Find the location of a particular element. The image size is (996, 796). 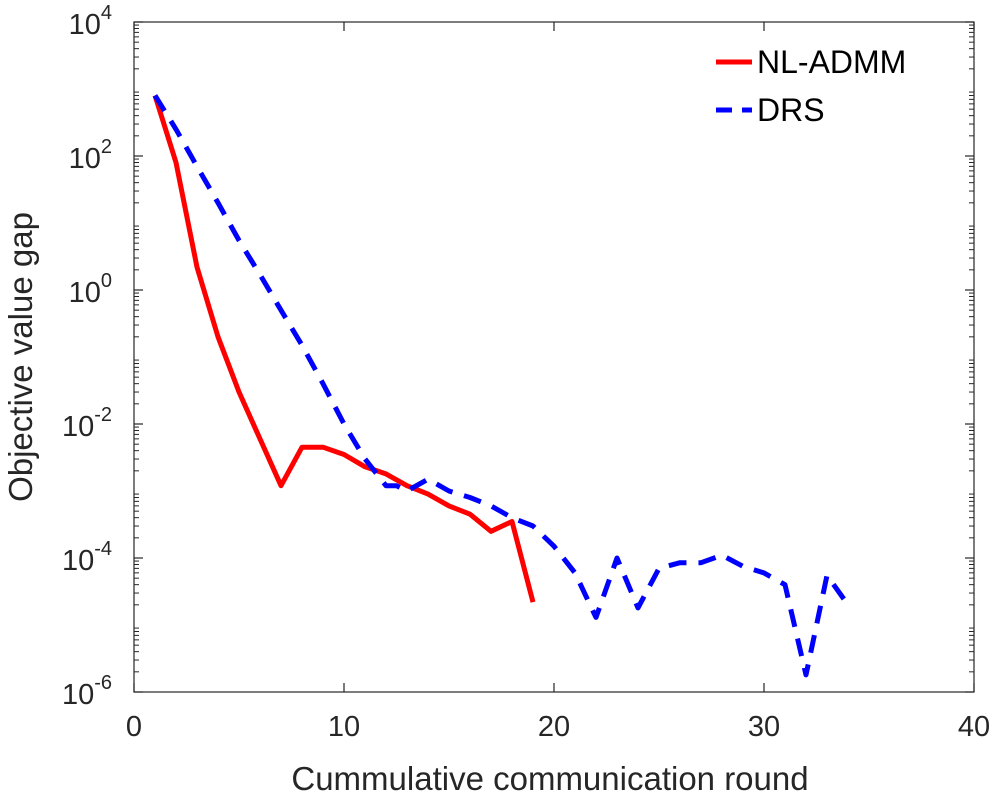

y-tick-exponent: -4 is located at coordinates (103, 549).